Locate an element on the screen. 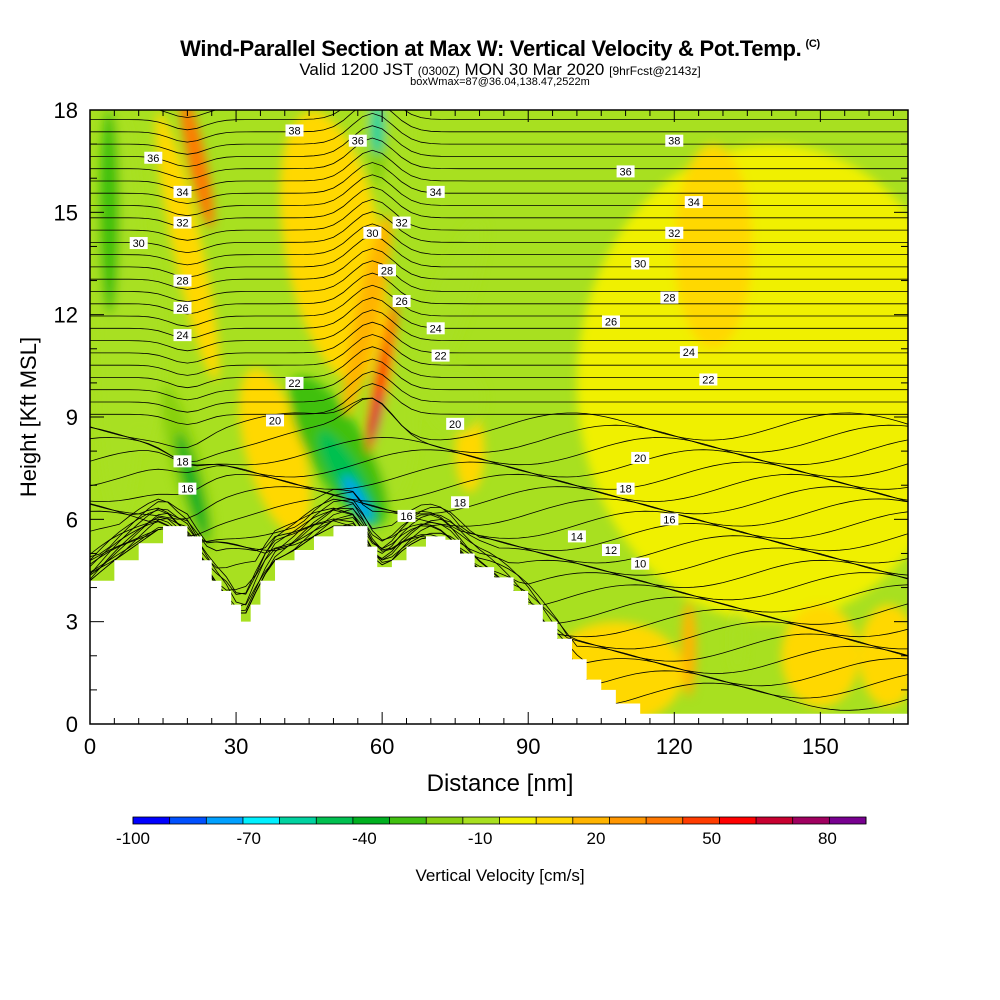 Image resolution: width=1000 pixels, height=1000 pixels. isentrope-label: 12 is located at coordinates (610, 550).